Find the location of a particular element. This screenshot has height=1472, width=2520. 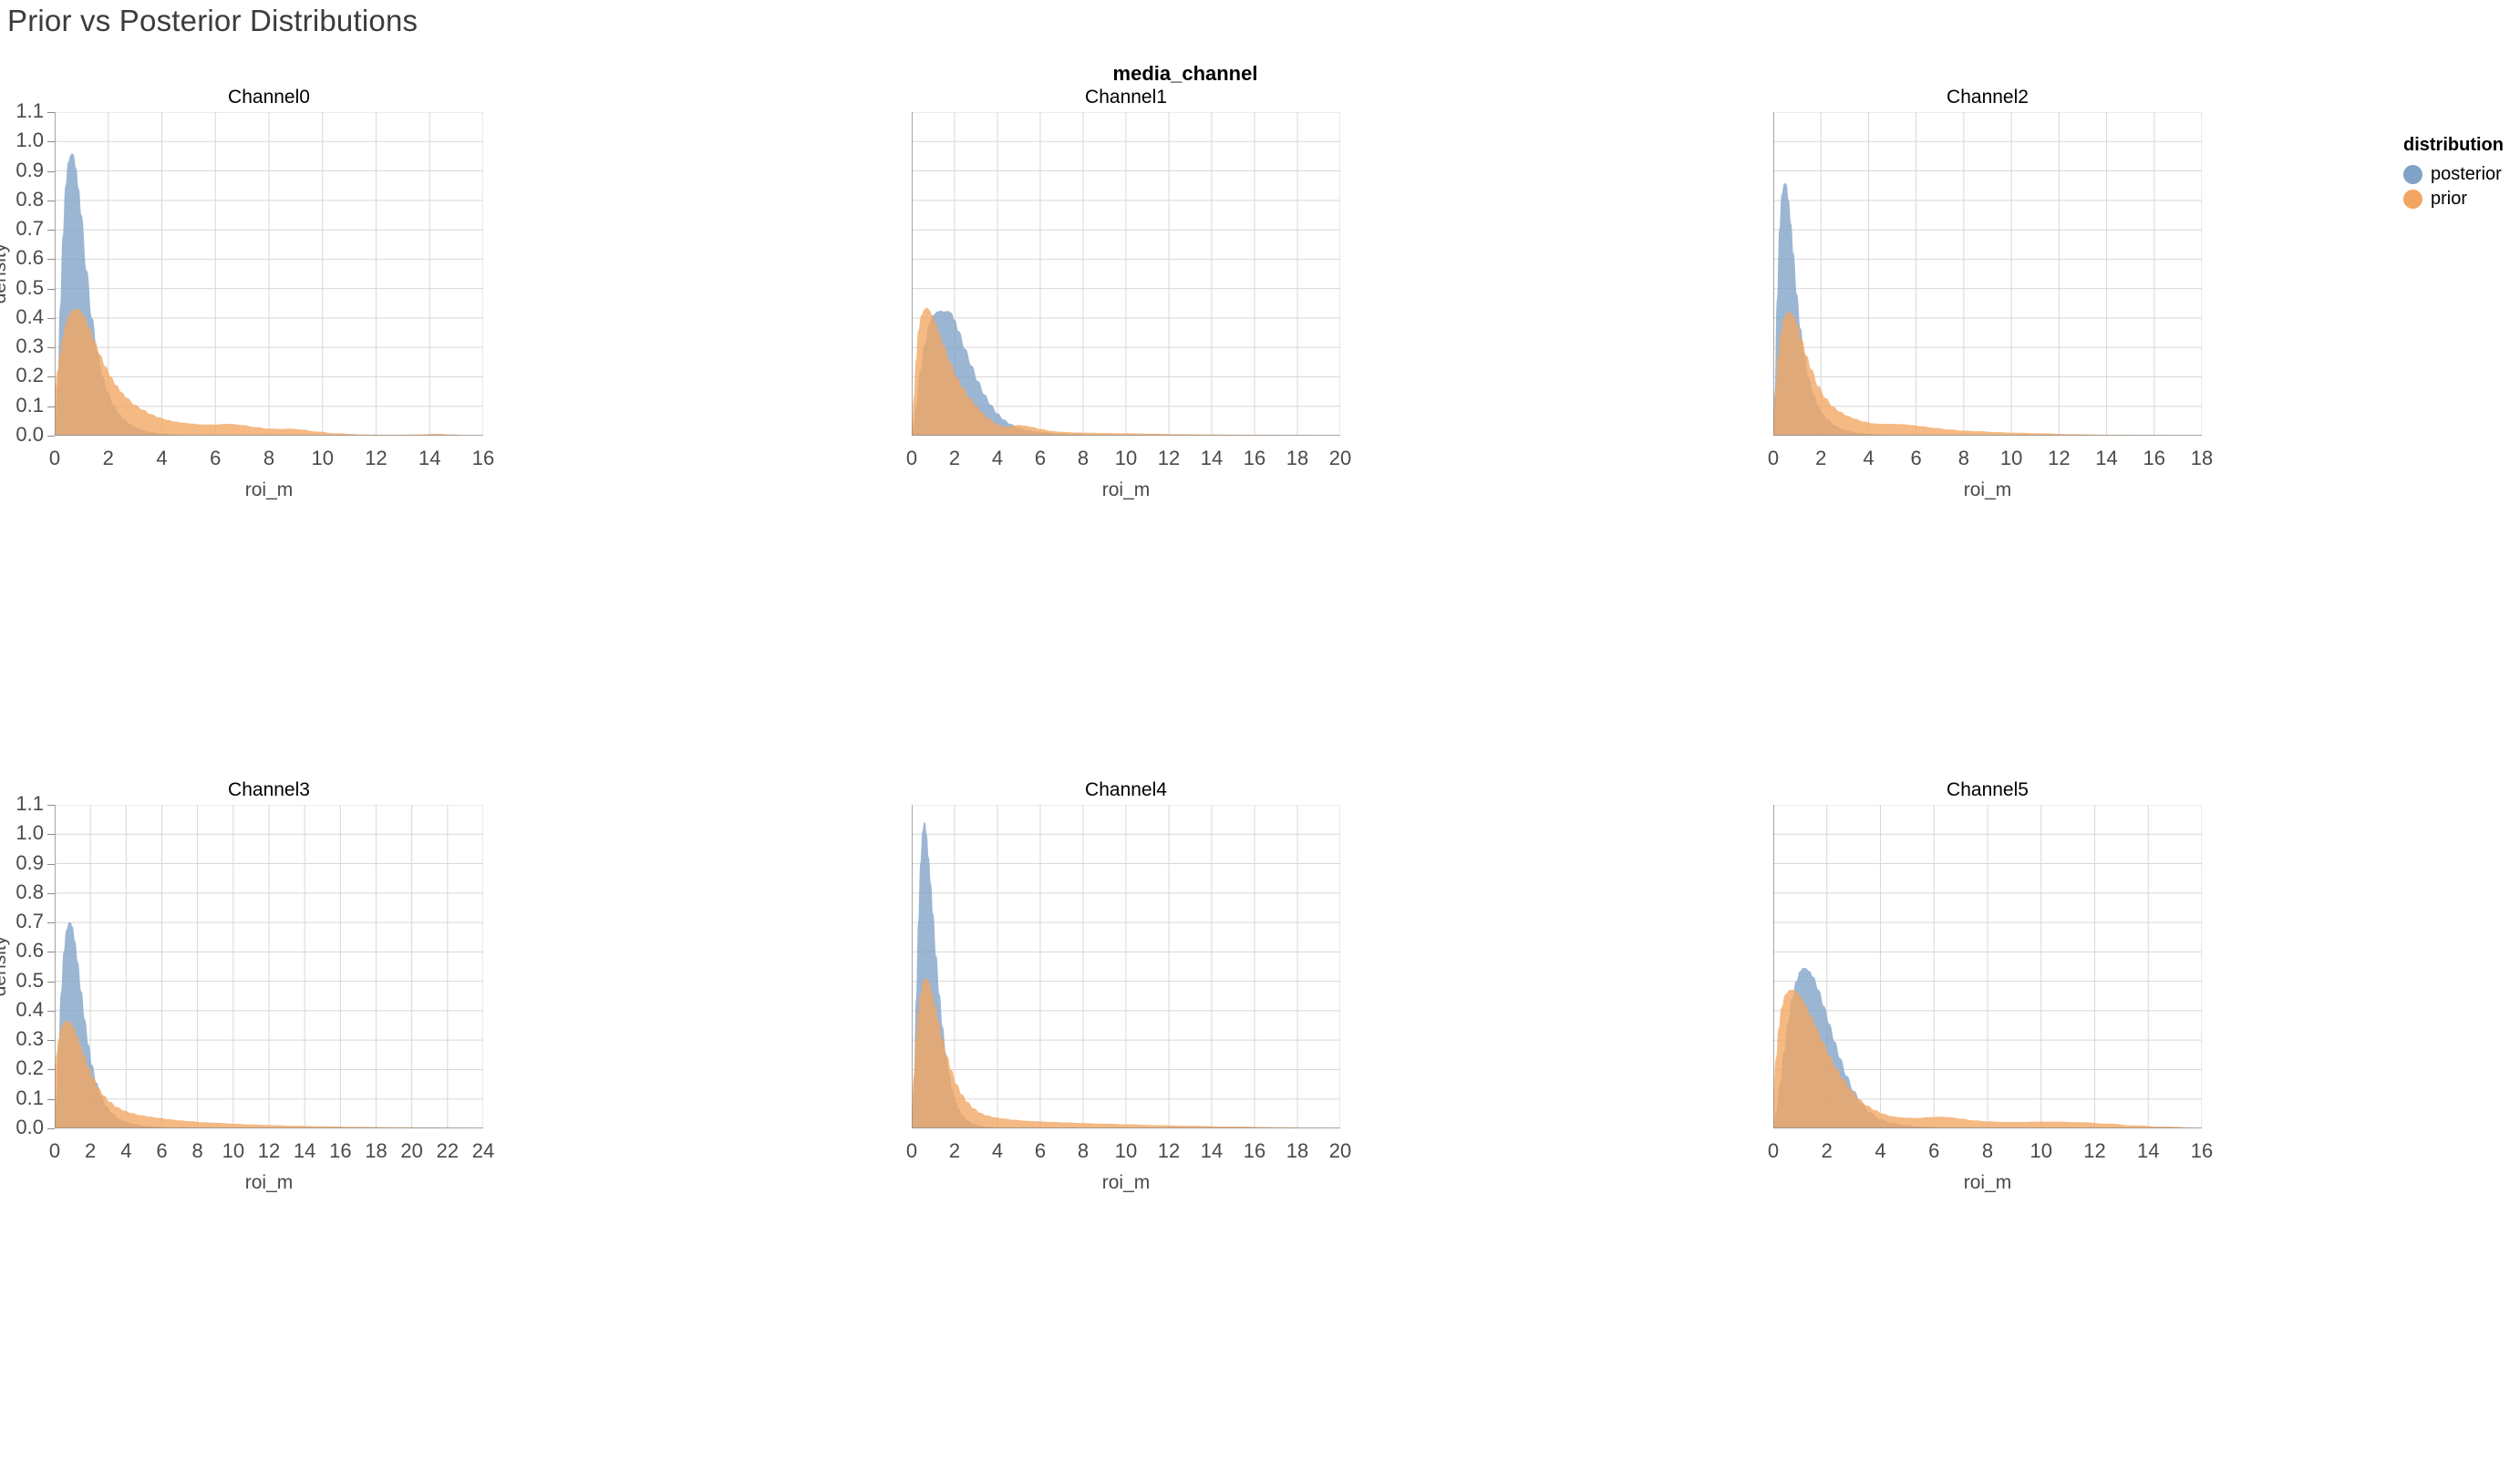

legend-item-posterior: posterior is located at coordinates (2461, 174).